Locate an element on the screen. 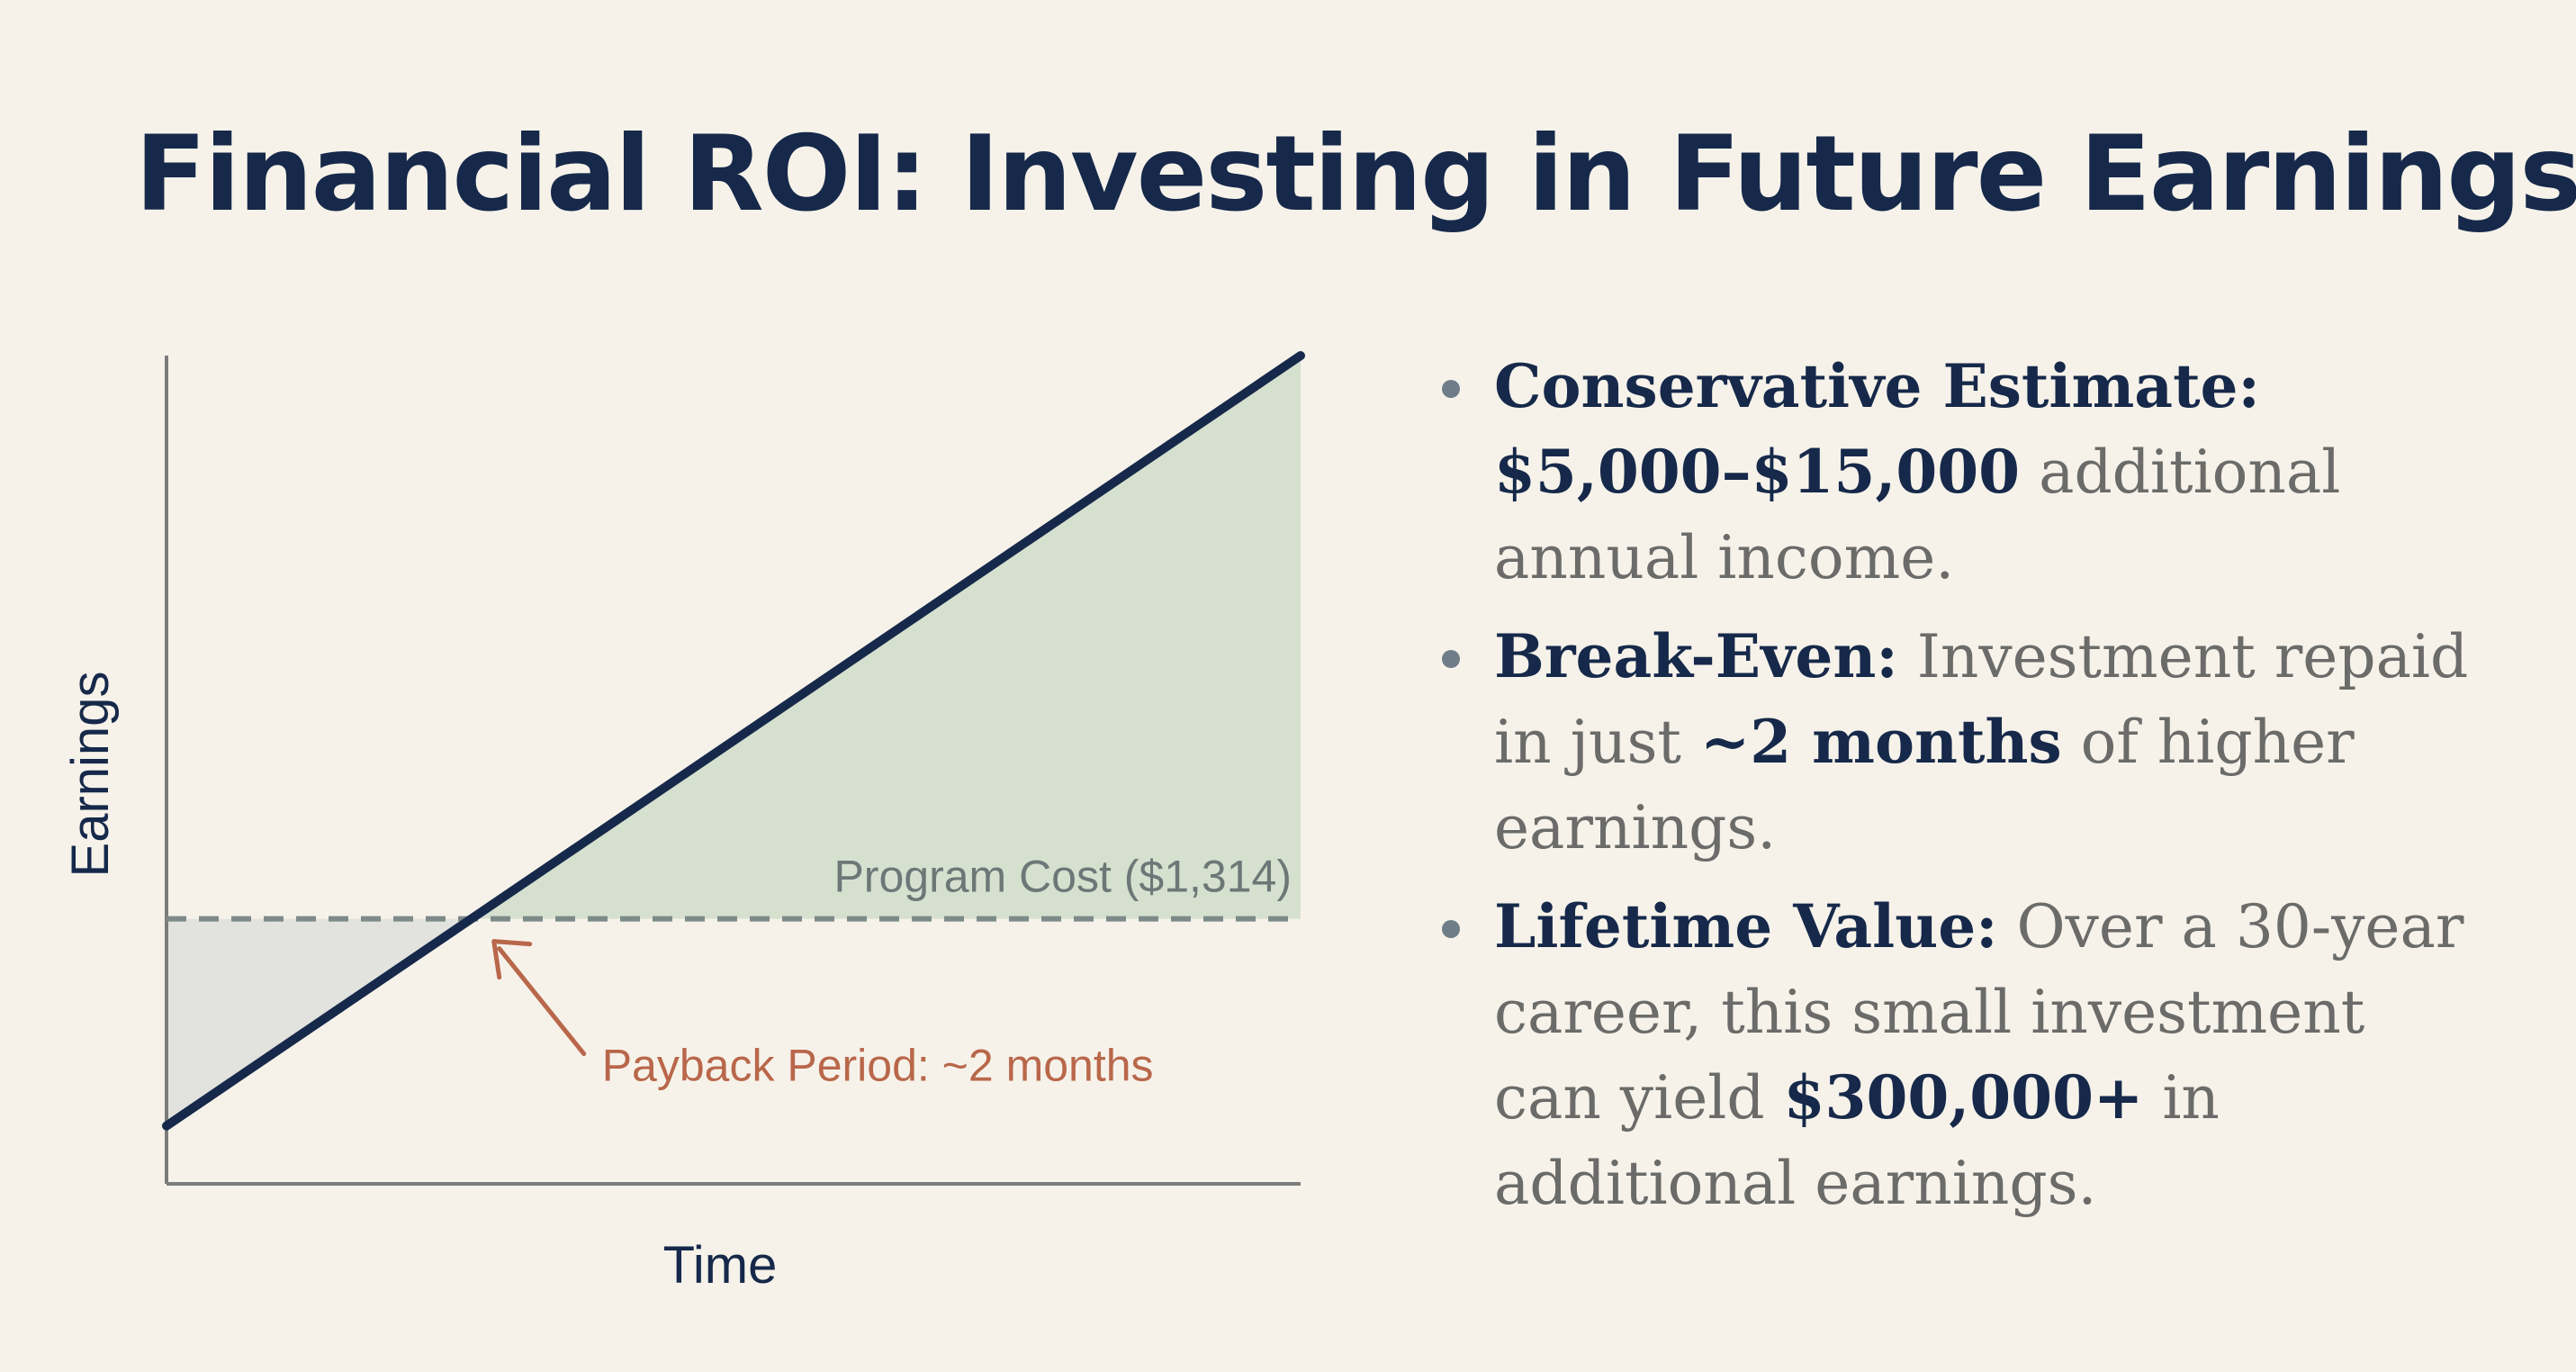  bullet-label: Lifetime Value: is located at coordinates (1746, 926).